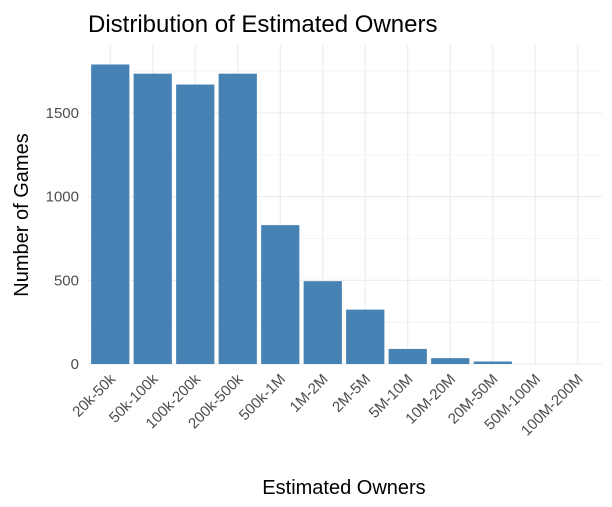 Image resolution: width=612 pixels, height=507 pixels. Describe the element at coordinates (62, 197) in the screenshot. I see `y-tick-label: 1000` at that location.